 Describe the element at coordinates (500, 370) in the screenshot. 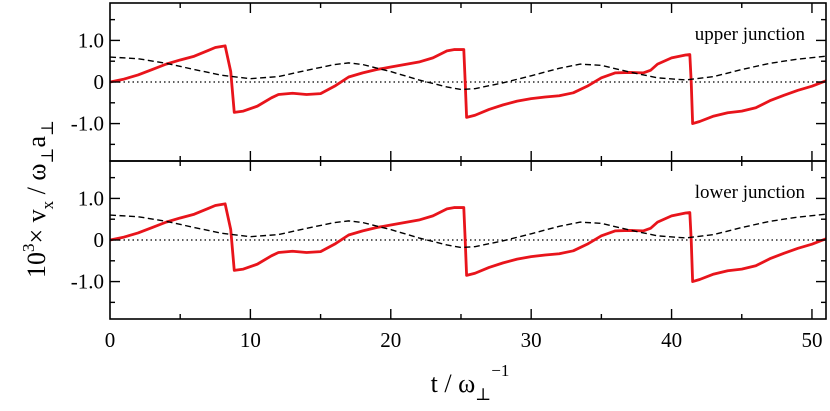

I see `x-label-exp: −1` at that location.